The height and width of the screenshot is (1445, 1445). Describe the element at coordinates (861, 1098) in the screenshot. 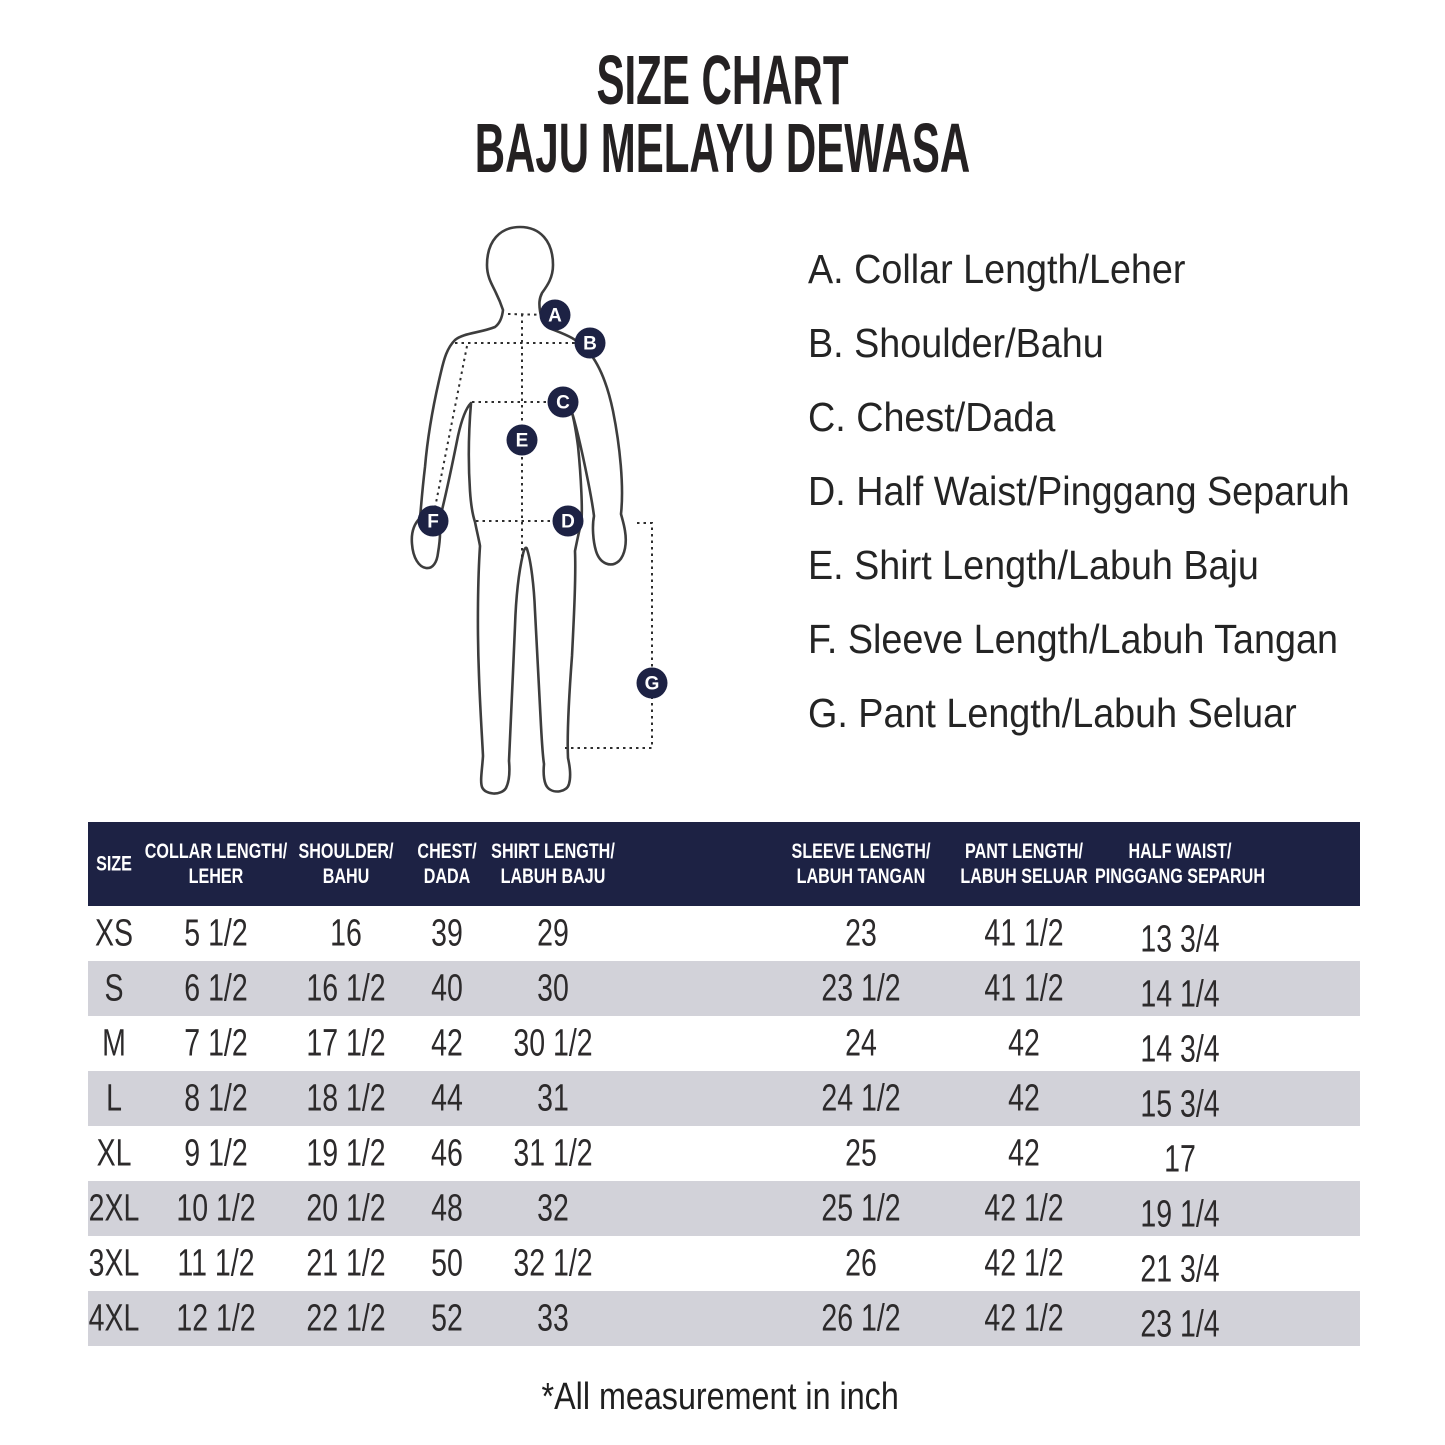

I see `value-cell: 24 1/2` at that location.